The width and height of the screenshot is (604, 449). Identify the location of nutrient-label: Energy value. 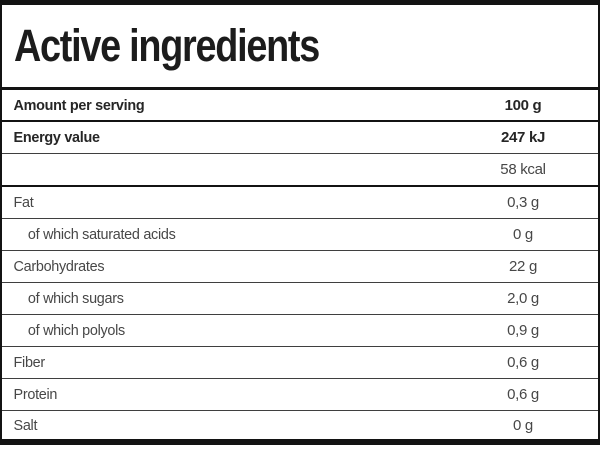
(56, 137).